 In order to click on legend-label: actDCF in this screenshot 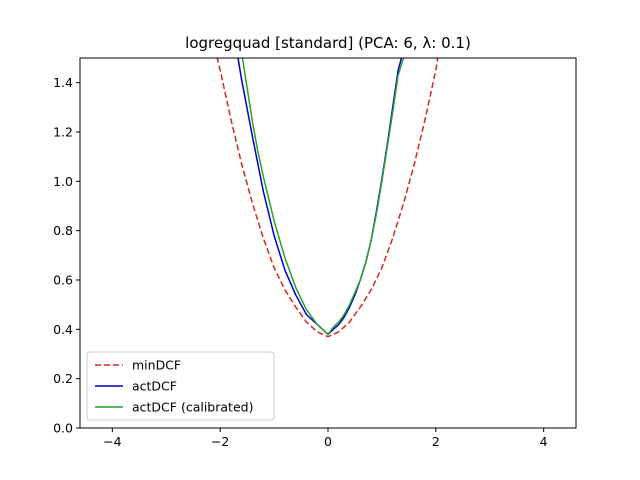, I will do `click(154, 386)`.